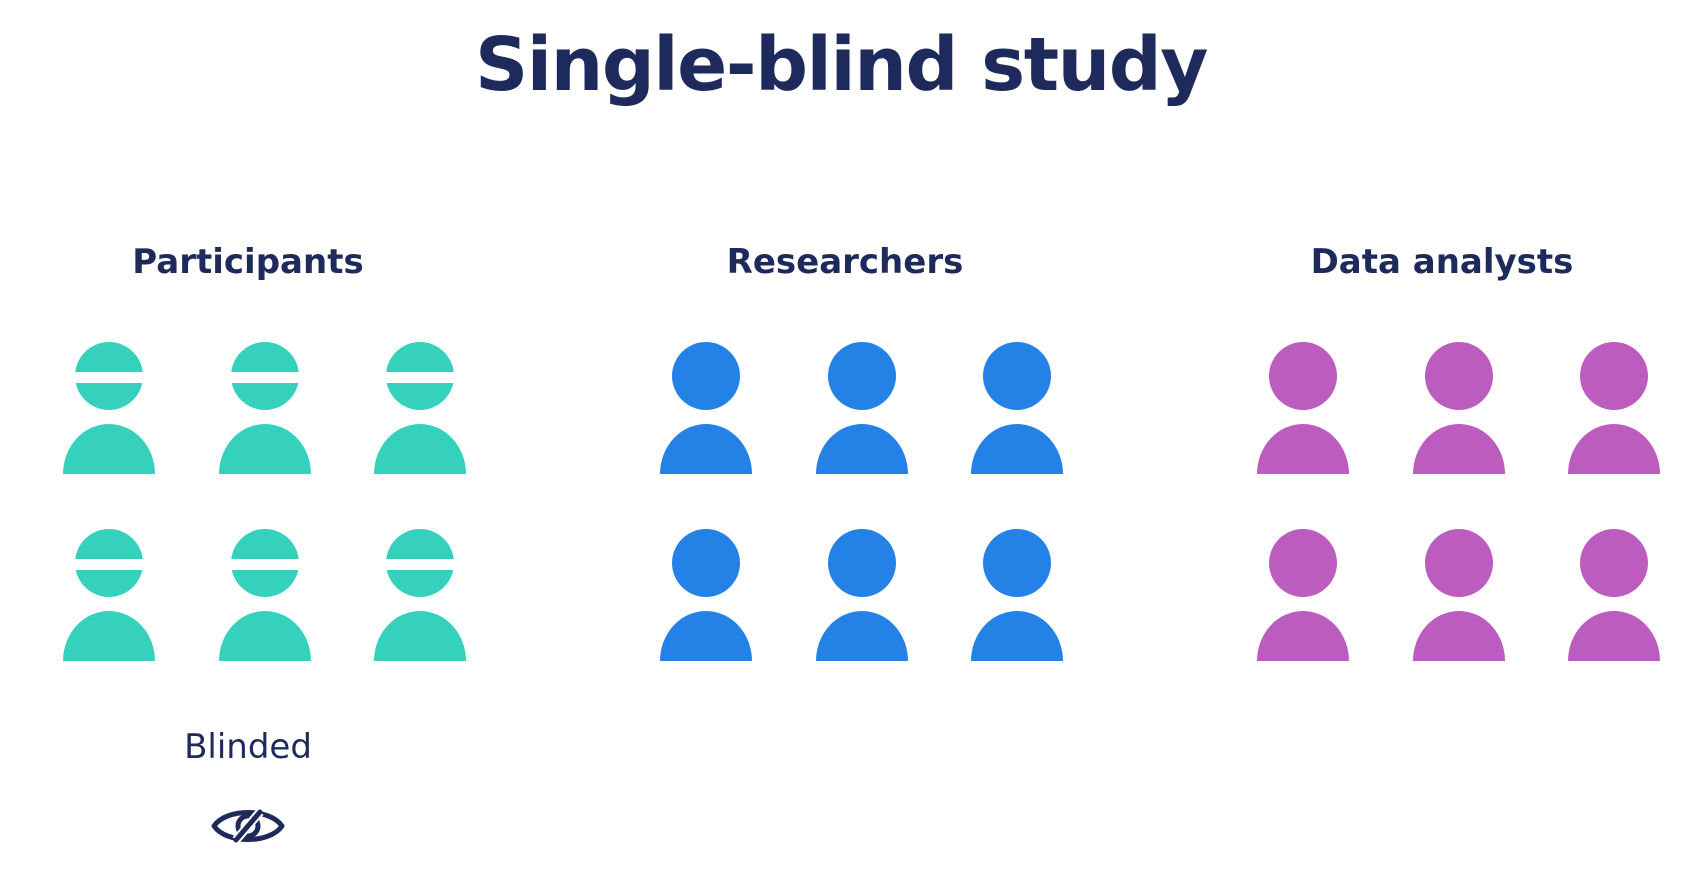 The height and width of the screenshot is (888, 1682). What do you see at coordinates (248, 262) in the screenshot?
I see `group-label: Participants` at bounding box center [248, 262].